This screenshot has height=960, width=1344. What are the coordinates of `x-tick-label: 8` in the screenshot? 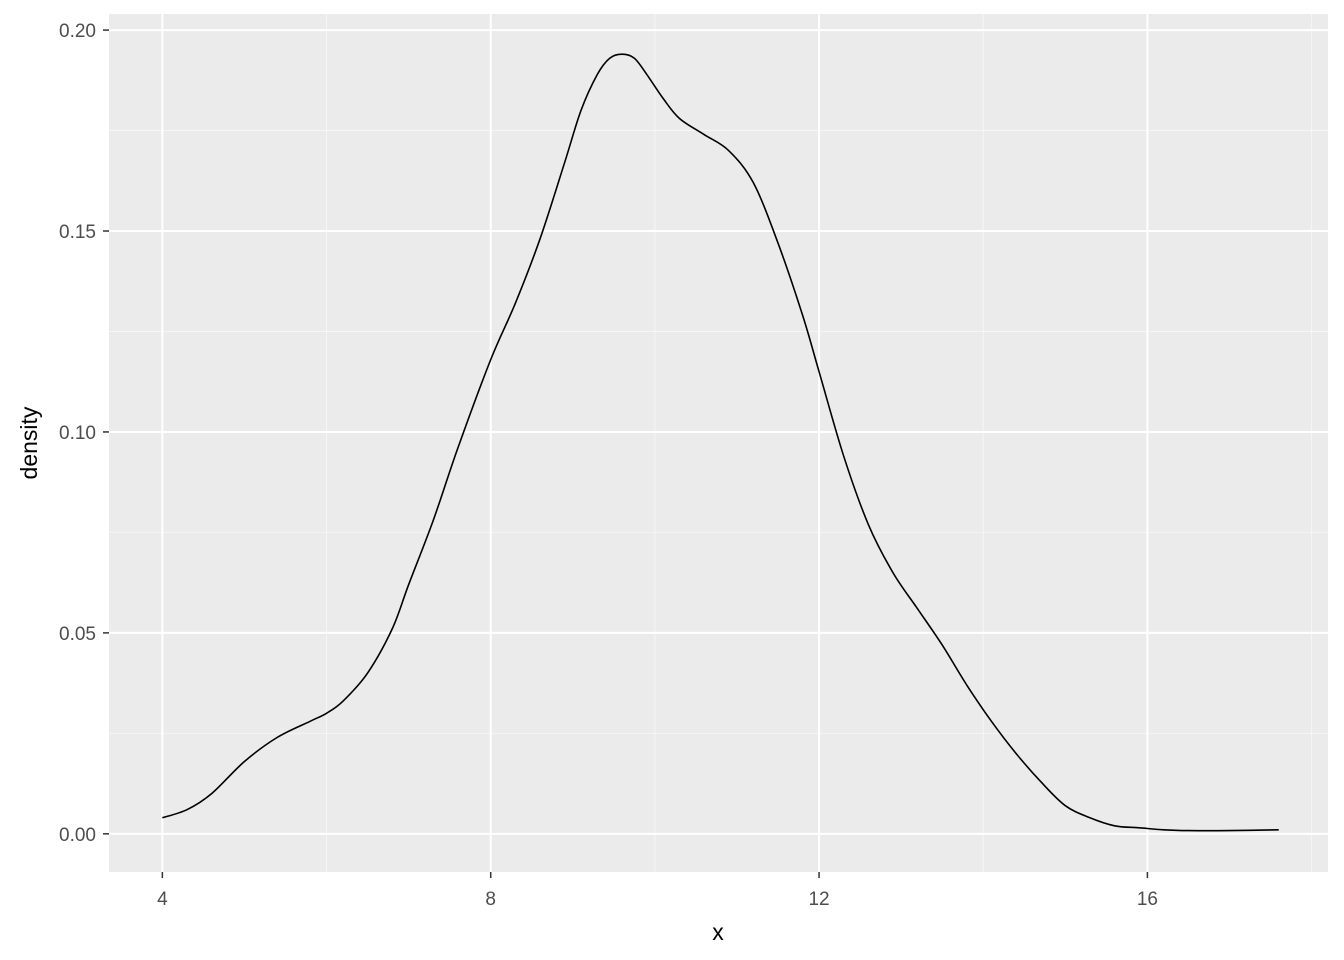 It's located at (490, 899).